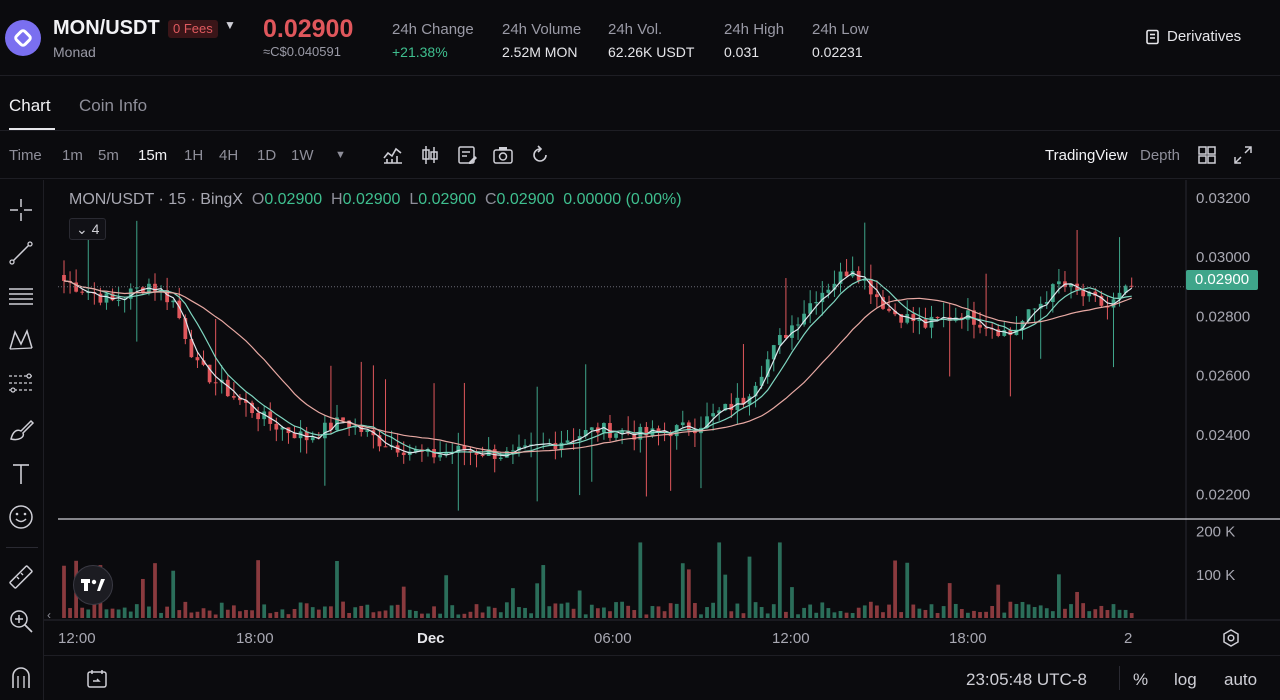  I want to click on timeframe-1h: 1H, so click(194, 155).